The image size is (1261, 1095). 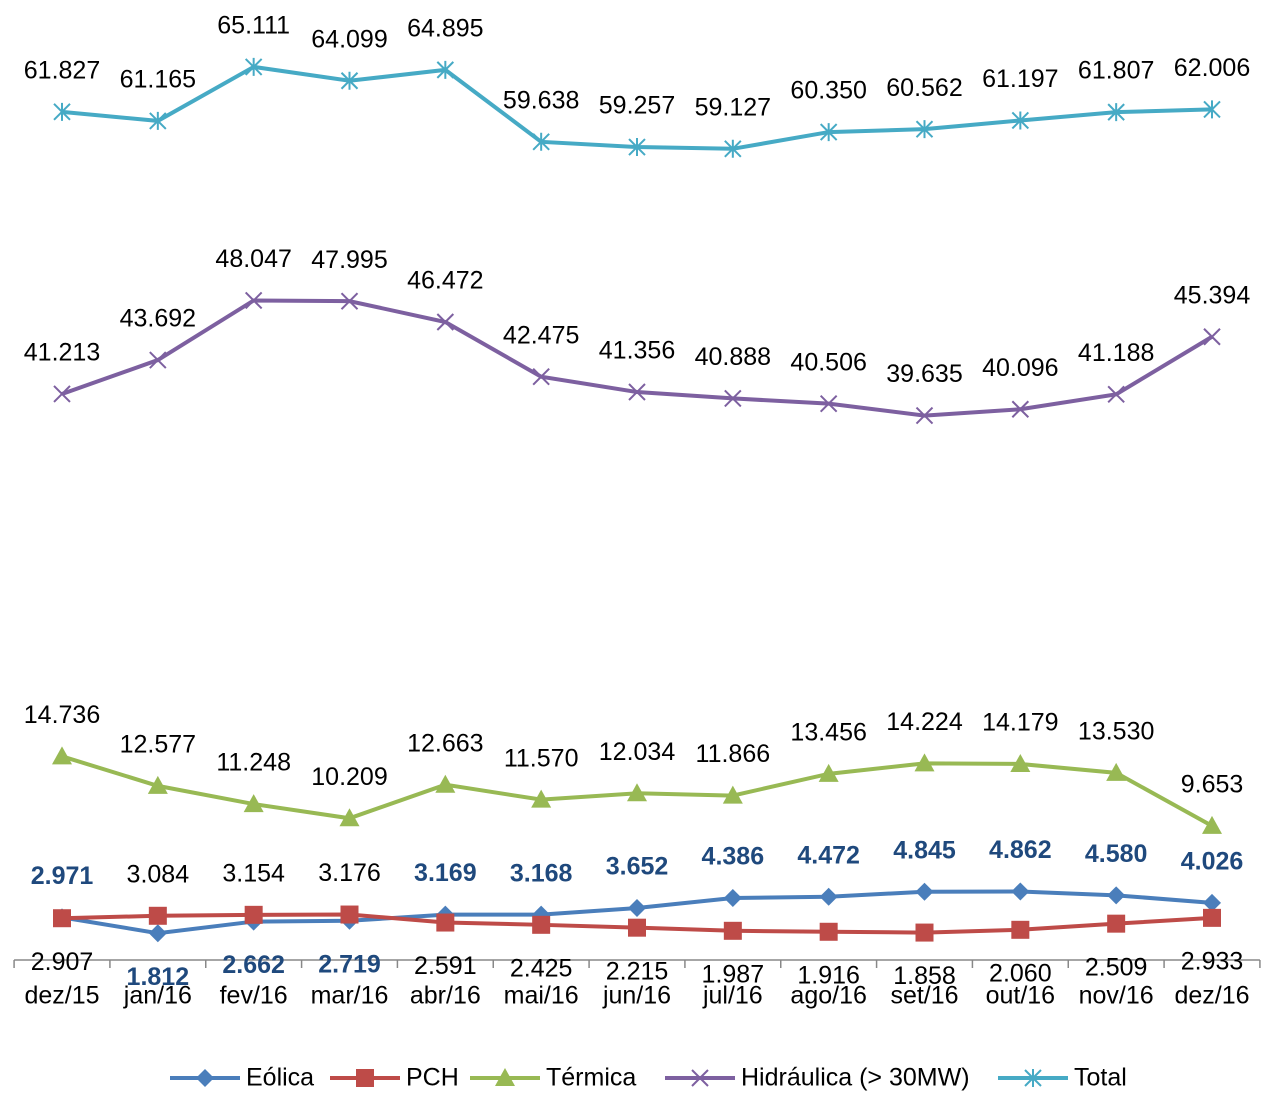 I want to click on x-tick-label: dez/16, so click(x=1211, y=996).